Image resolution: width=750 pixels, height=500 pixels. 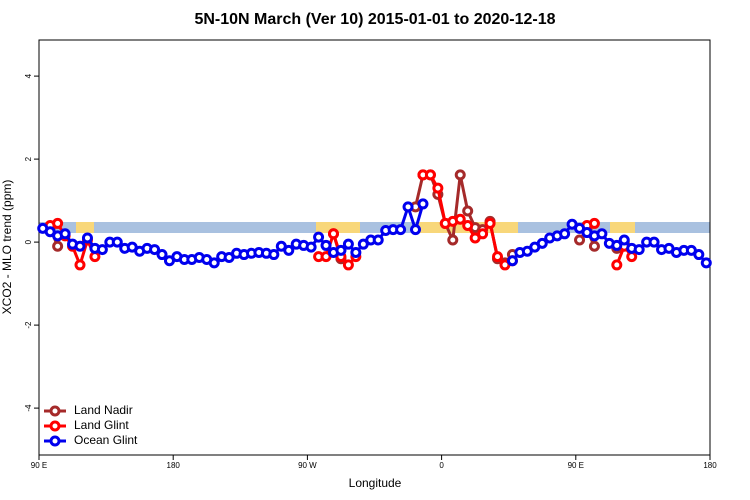 What do you see at coordinates (28, 325) in the screenshot?
I see `y-tick-label: -2` at bounding box center [28, 325].